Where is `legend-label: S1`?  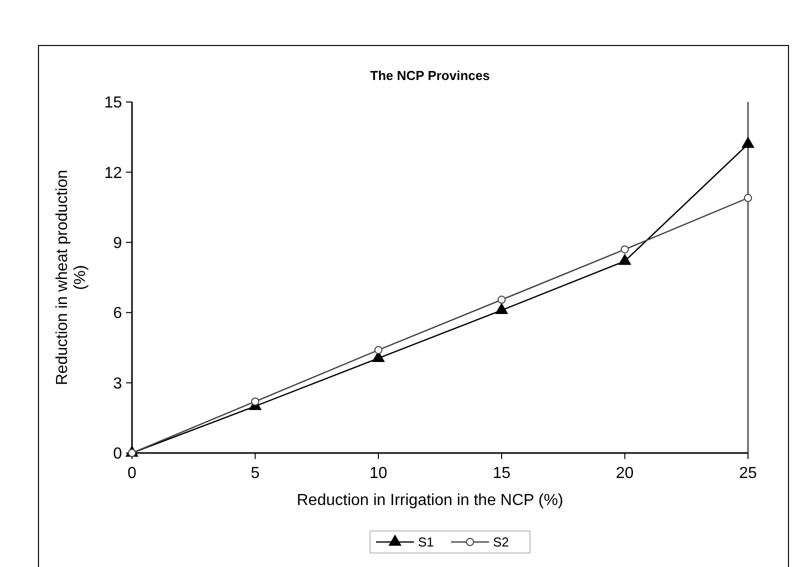 legend-label: S1 is located at coordinates (426, 542).